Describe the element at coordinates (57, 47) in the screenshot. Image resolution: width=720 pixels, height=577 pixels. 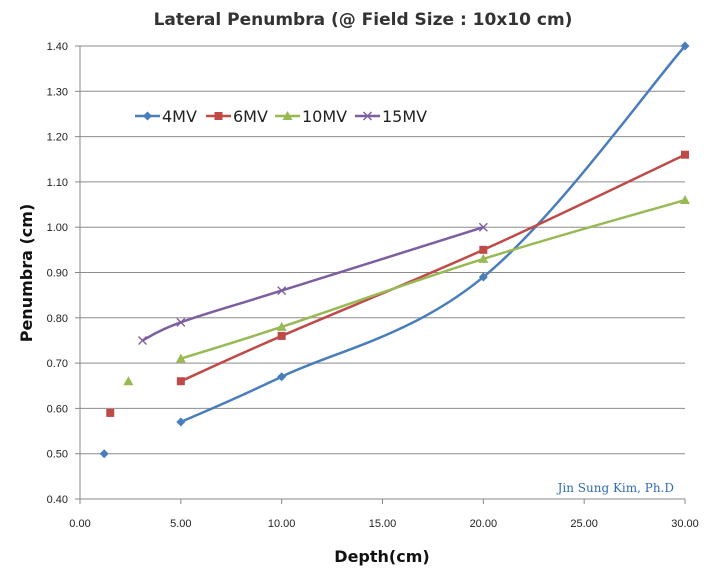
I see `y-tick-label: 1.40` at that location.